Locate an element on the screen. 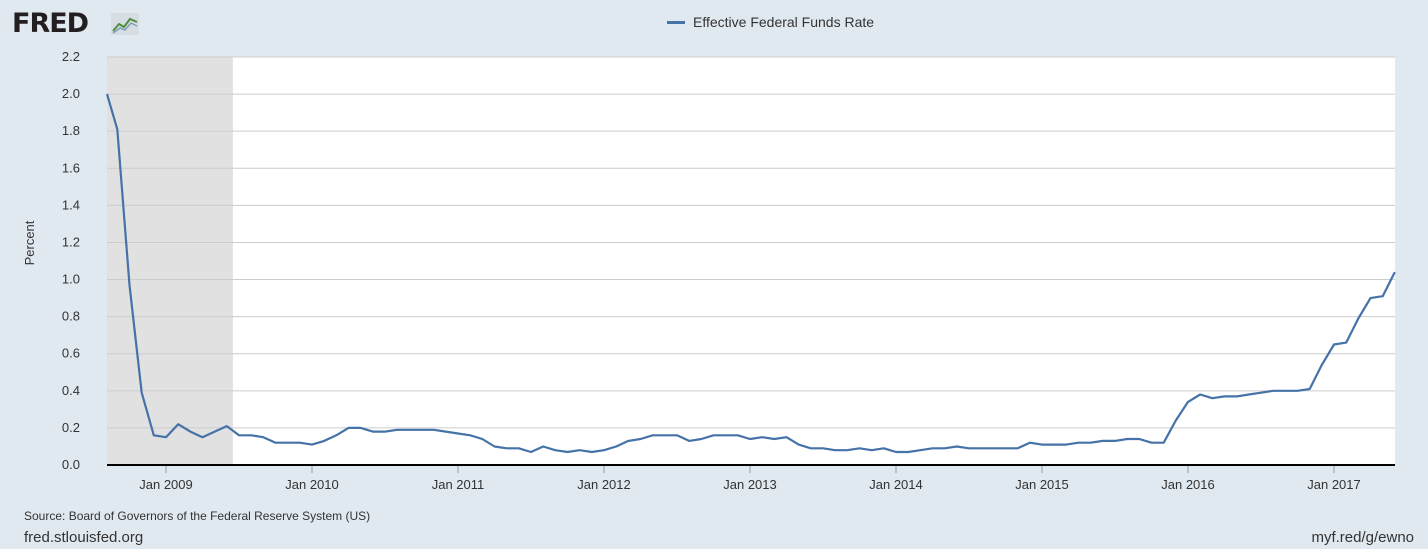 The width and height of the screenshot is (1428, 549). short-url-link: myf.red/g/ewno is located at coordinates (1362, 537).